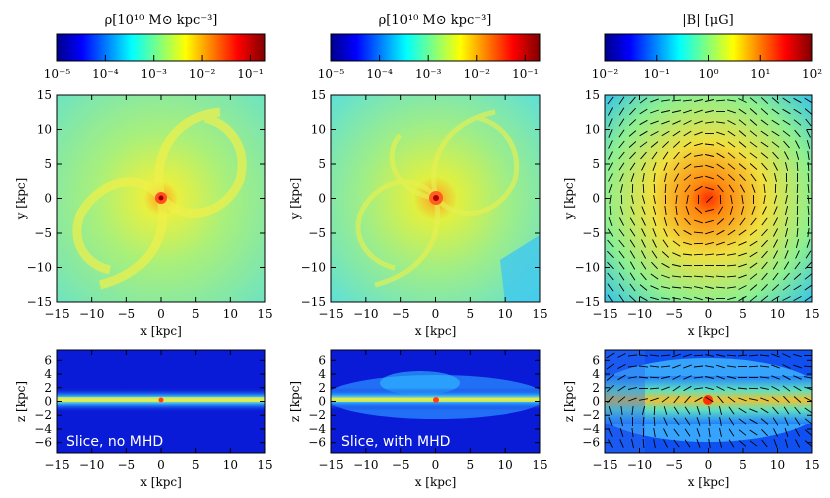 The width and height of the screenshot is (830, 498). Describe the element at coordinates (395, 442) in the screenshot. I see `annotation-with-mhd: Slice, with MHD` at that location.